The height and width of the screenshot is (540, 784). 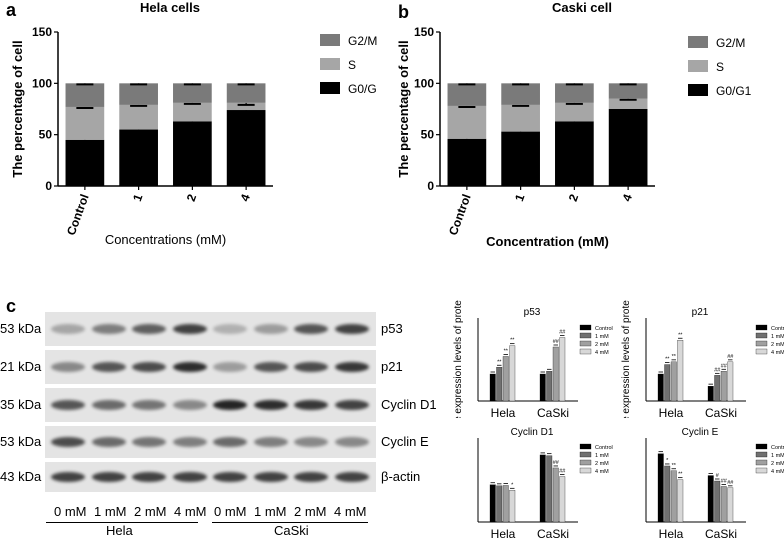 What do you see at coordinates (78, 214) in the screenshot?
I see `x-tick-label: Control` at bounding box center [78, 214].